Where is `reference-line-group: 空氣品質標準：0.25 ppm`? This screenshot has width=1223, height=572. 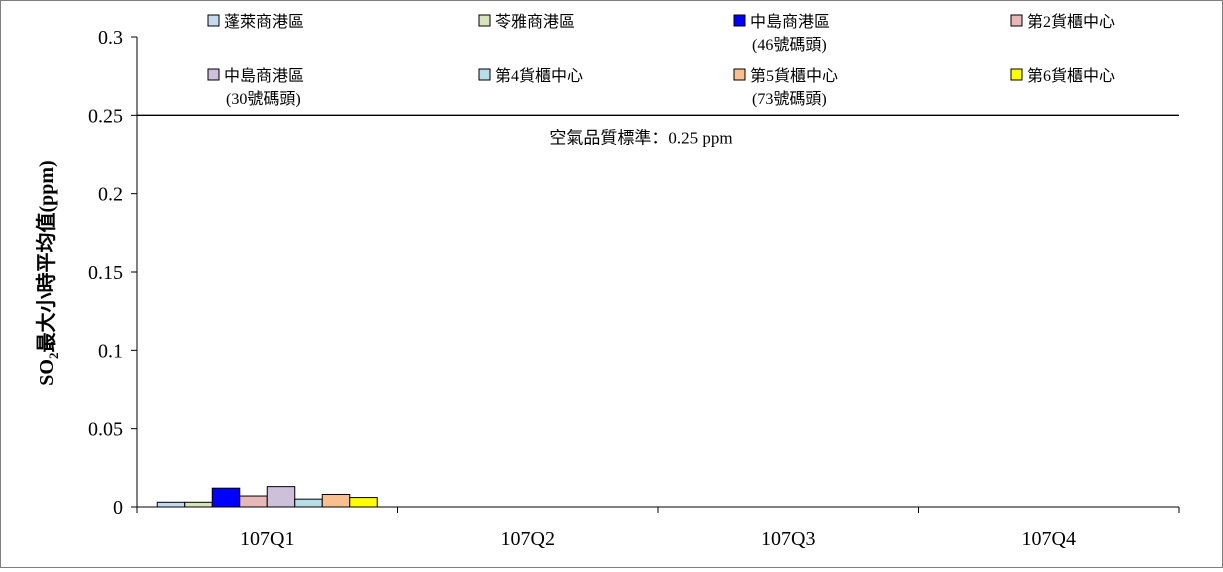 reference-line-group: 空氣品質標準：0.25 ppm is located at coordinates (658, 130).